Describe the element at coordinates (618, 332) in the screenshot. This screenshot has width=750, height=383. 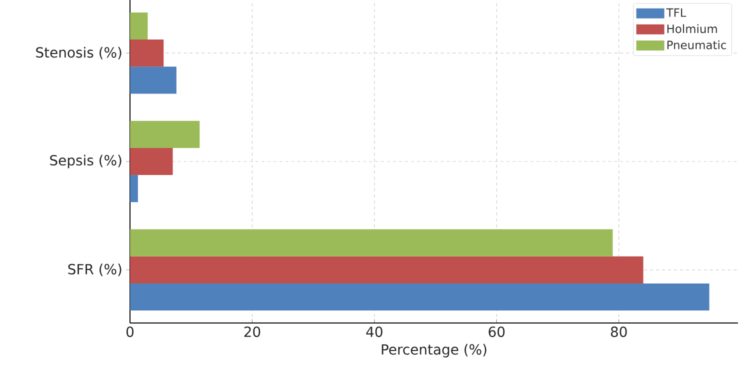
I see `x-tick-label: 80` at that location.